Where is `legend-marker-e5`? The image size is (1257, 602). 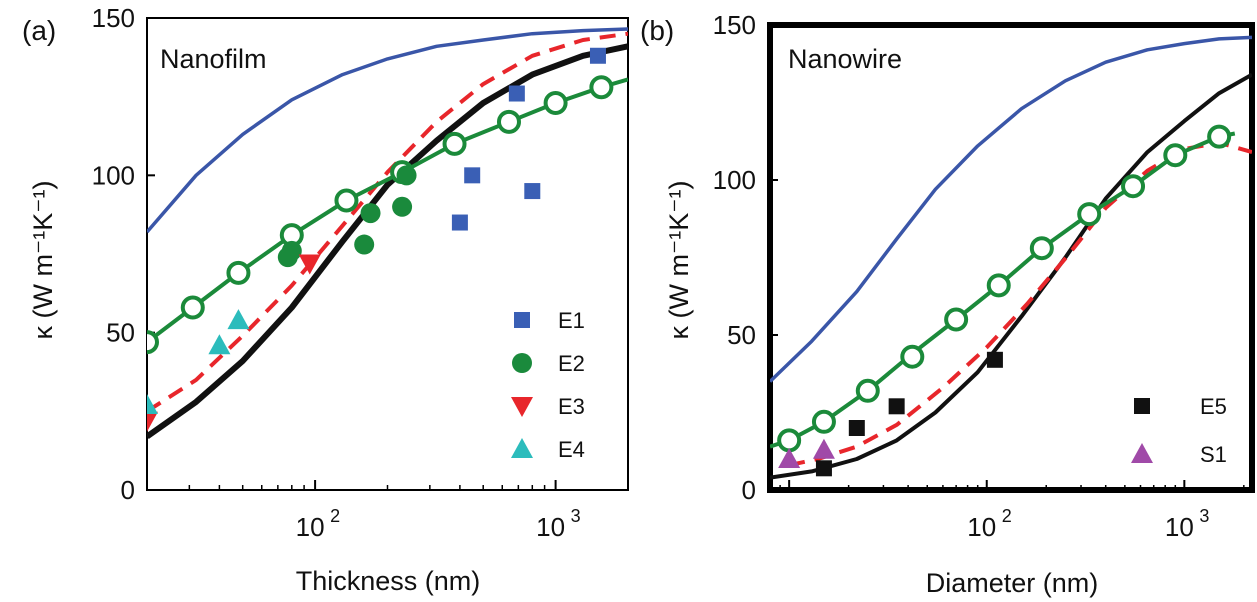 legend-marker-e5 is located at coordinates (1142, 406).